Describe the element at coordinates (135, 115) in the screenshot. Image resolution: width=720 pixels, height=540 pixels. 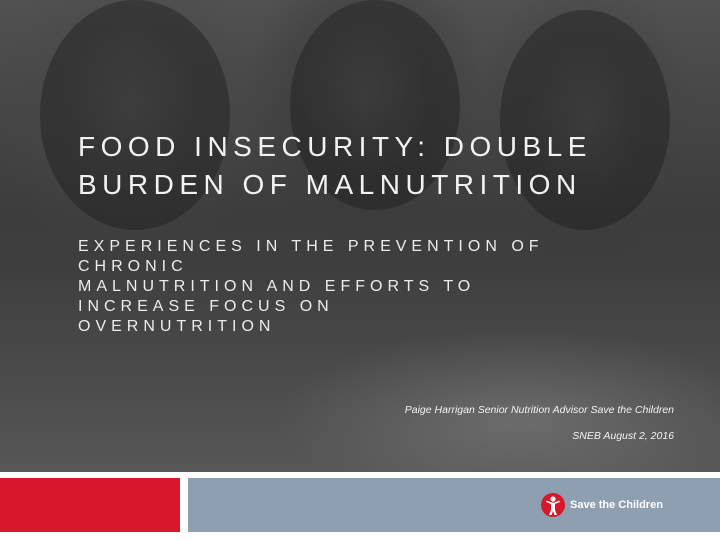
I see `photo-child-left` at that location.